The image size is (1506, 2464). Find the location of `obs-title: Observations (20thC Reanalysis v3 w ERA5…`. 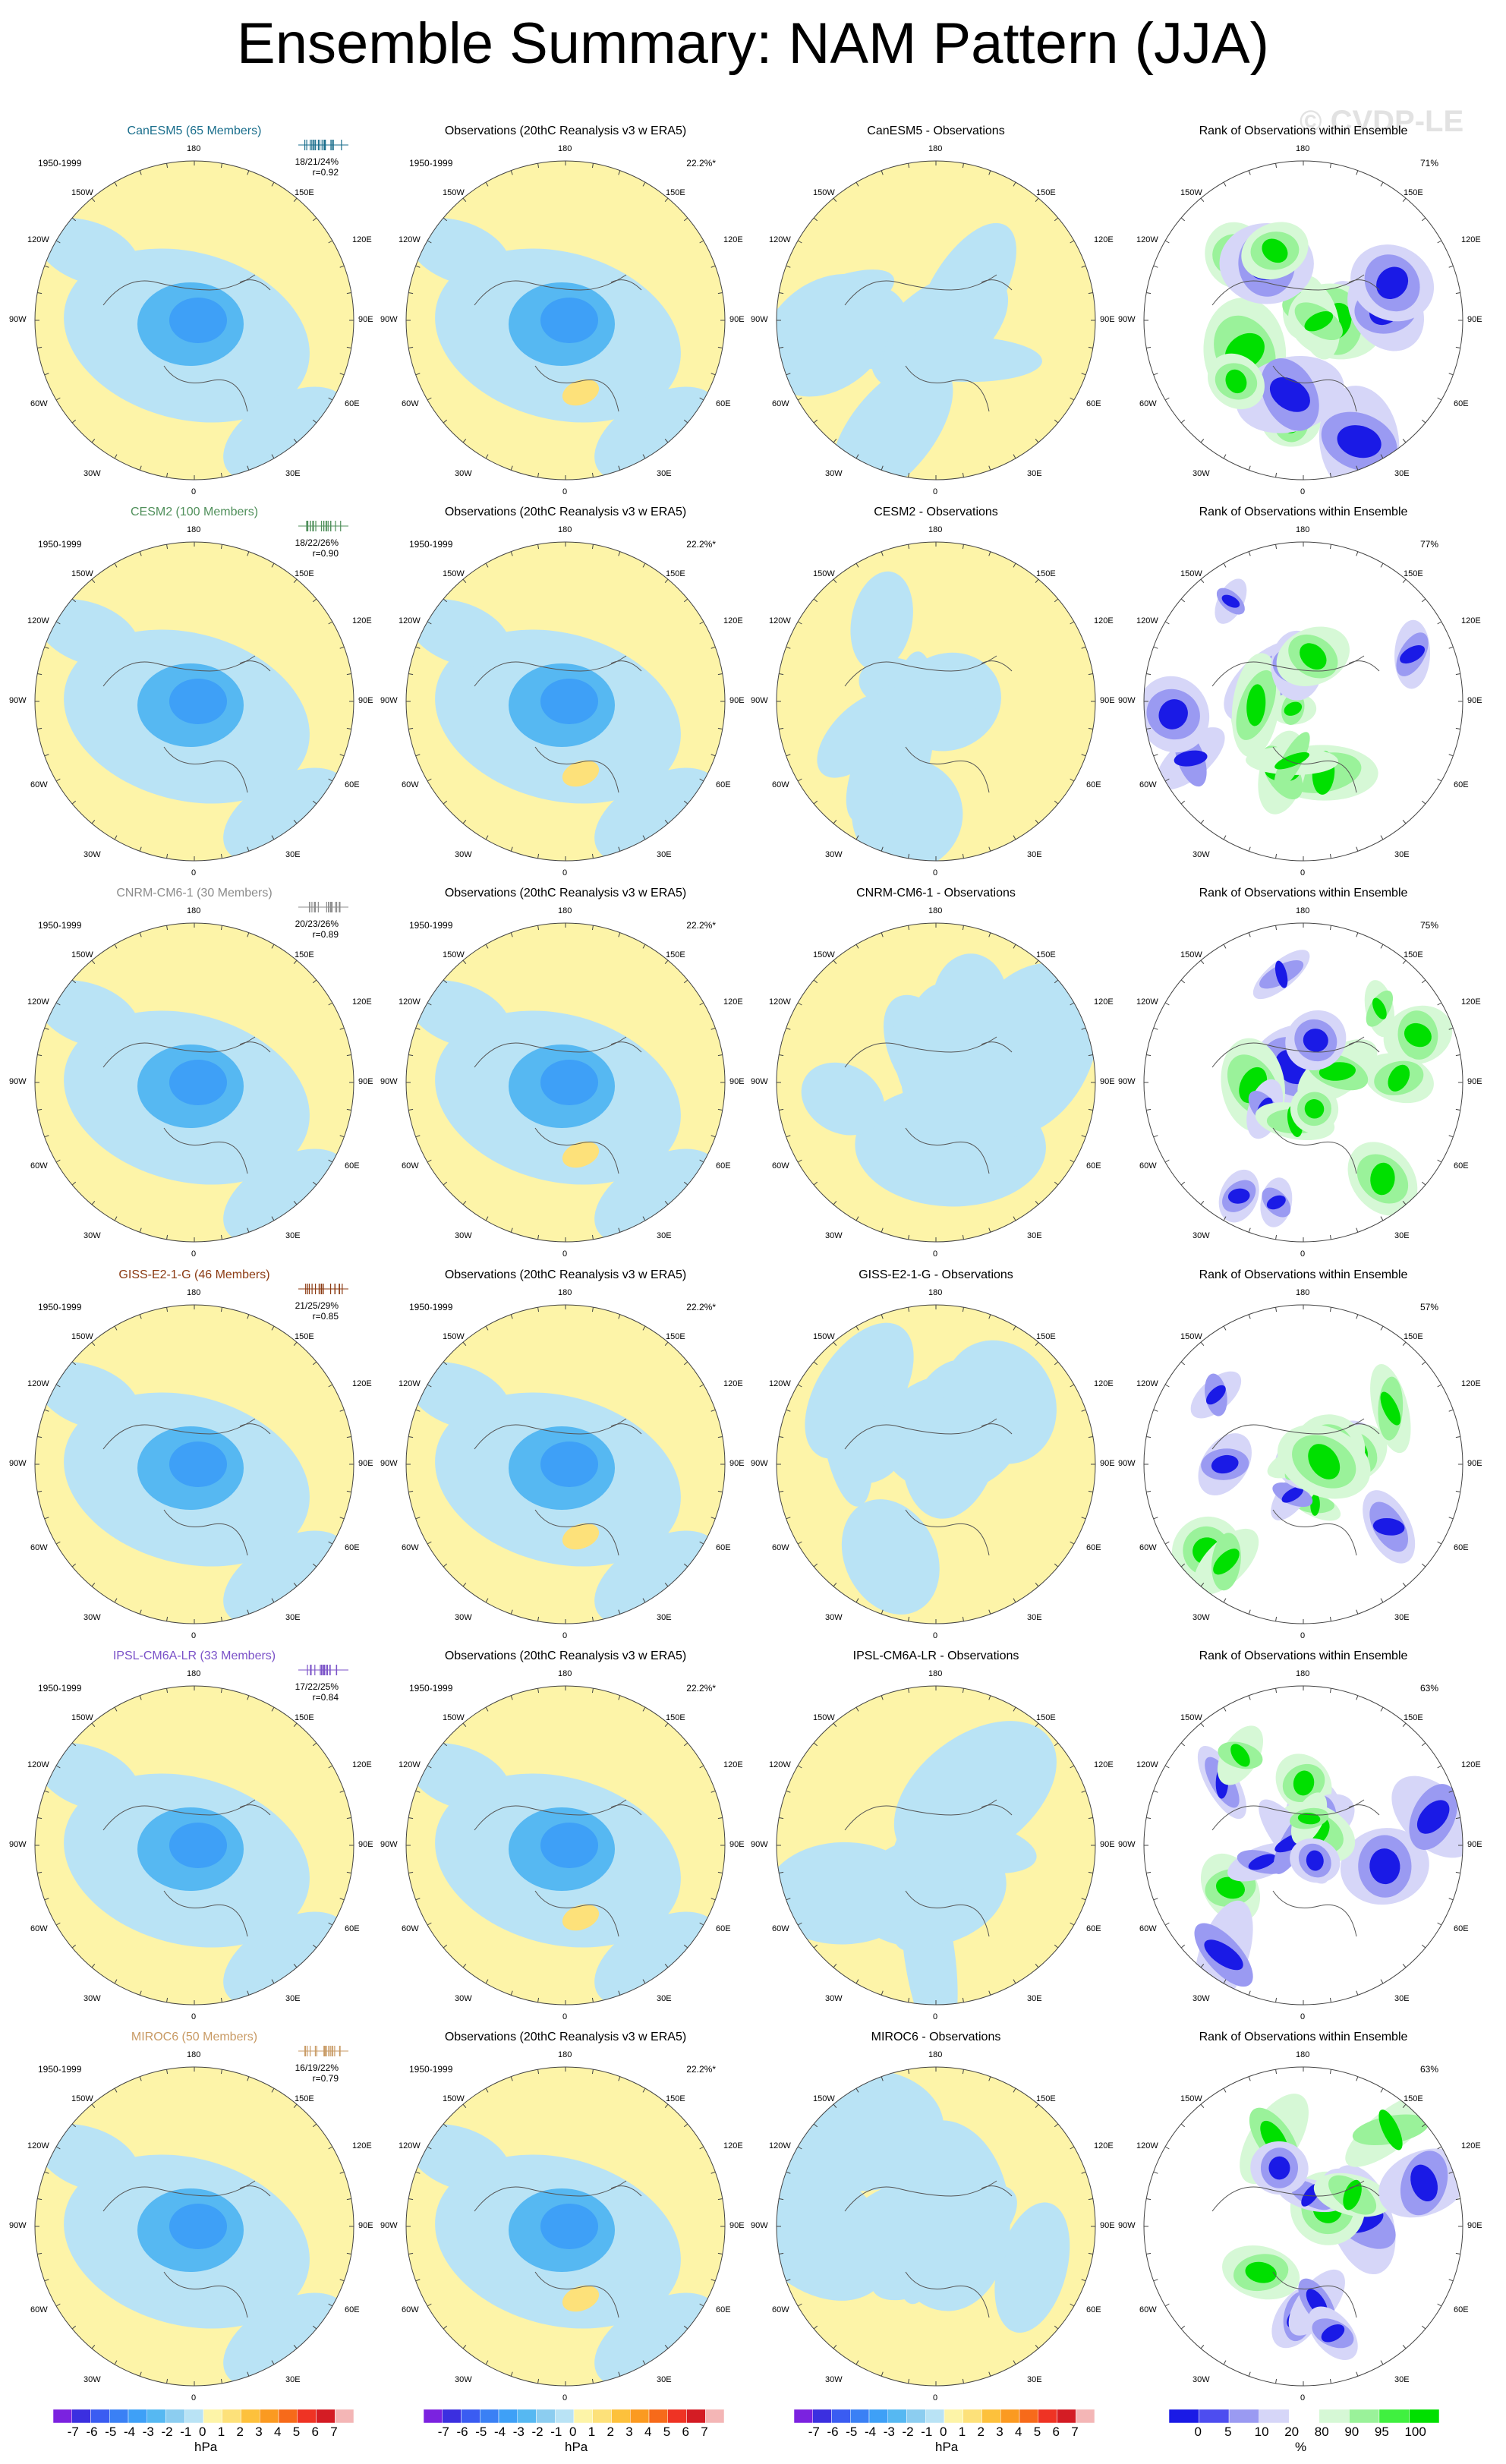

obs-title: Observations (20thC Reanalysis v3 w ERA5… is located at coordinates (565, 2037).